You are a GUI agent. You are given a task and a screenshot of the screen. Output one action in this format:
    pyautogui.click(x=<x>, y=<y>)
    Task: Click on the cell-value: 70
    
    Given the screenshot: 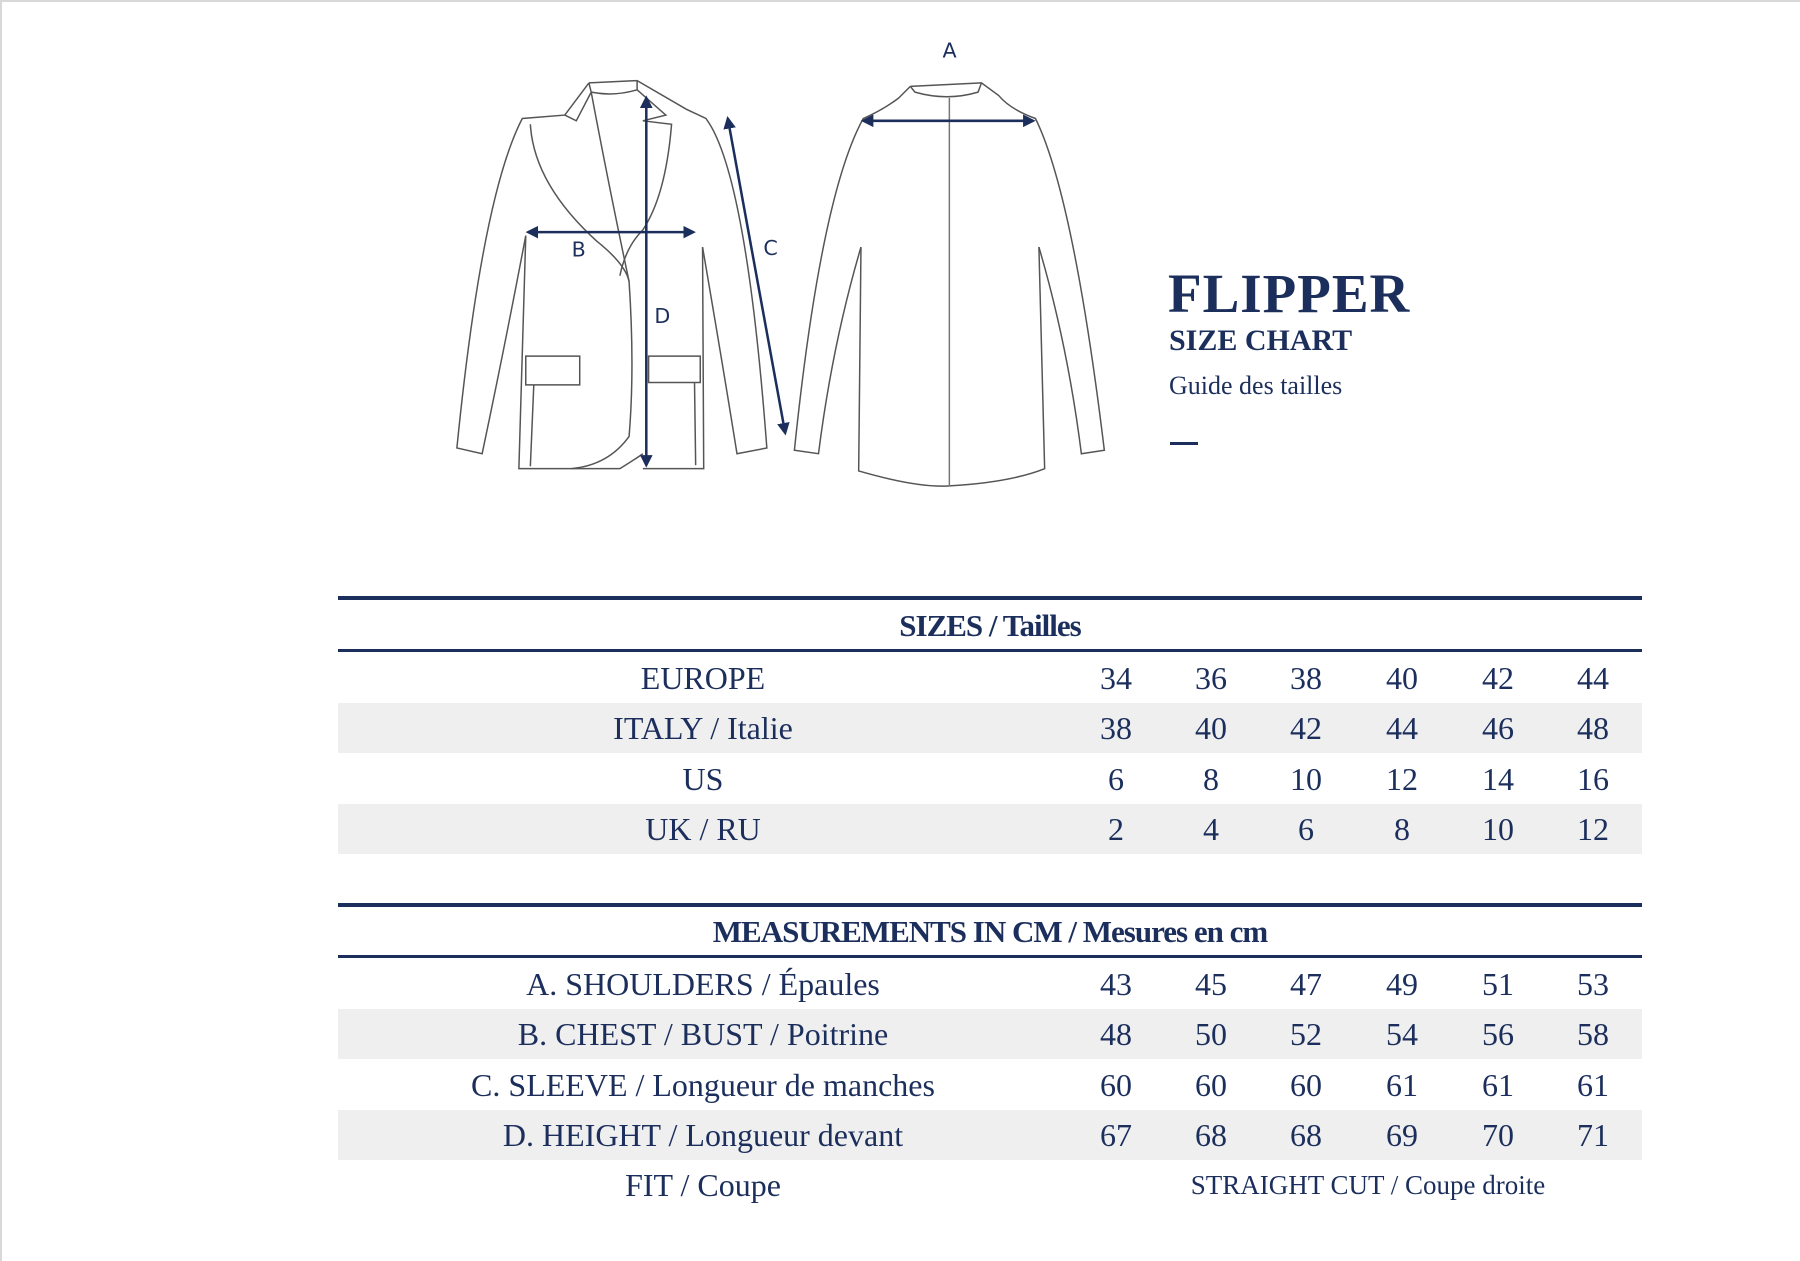 What is the action you would take?
    pyautogui.click(x=1498, y=1134)
    